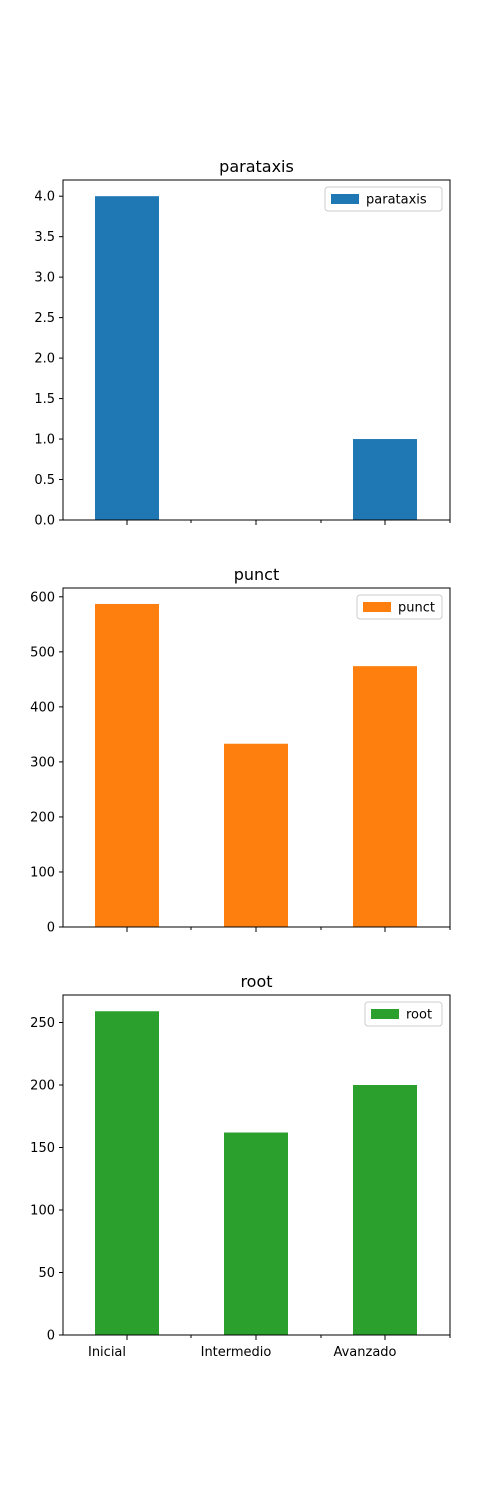 This screenshot has width=500, height=1500. I want to click on y-tick-label: 1.5, so click(44, 399).